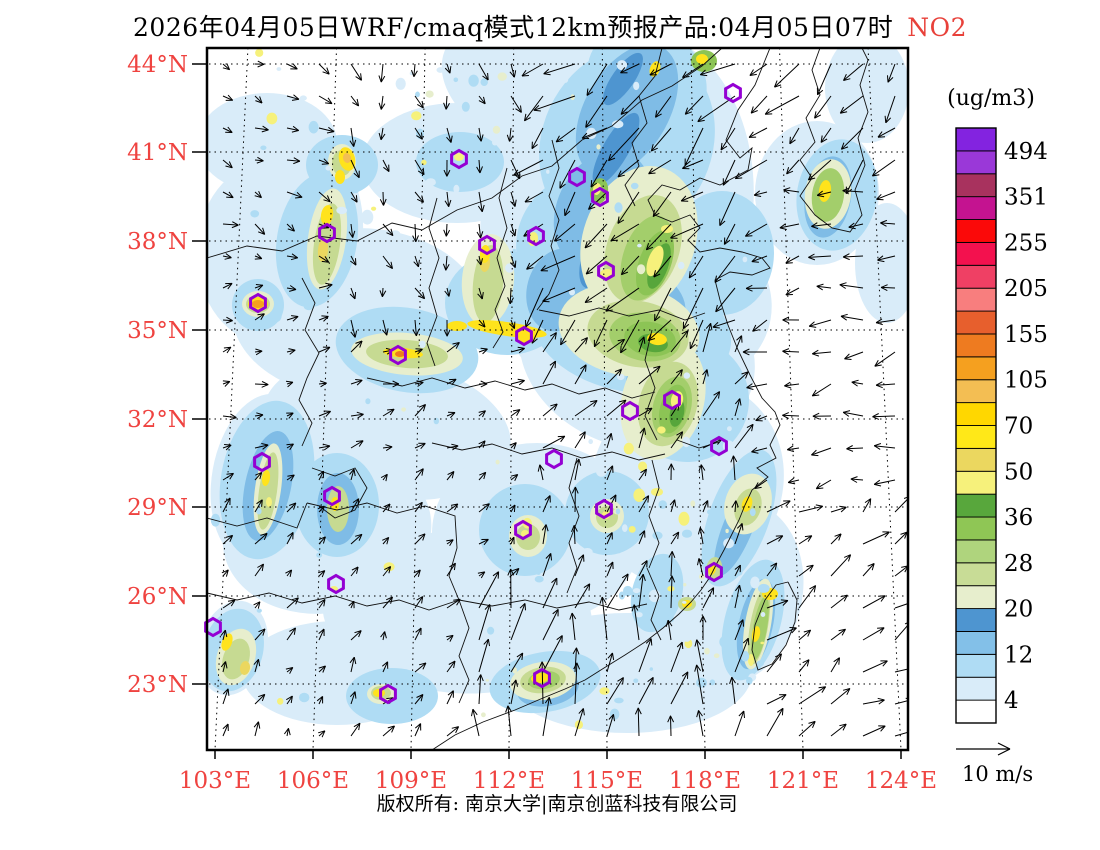  I want to click on contour-blob, so click(756, 634).